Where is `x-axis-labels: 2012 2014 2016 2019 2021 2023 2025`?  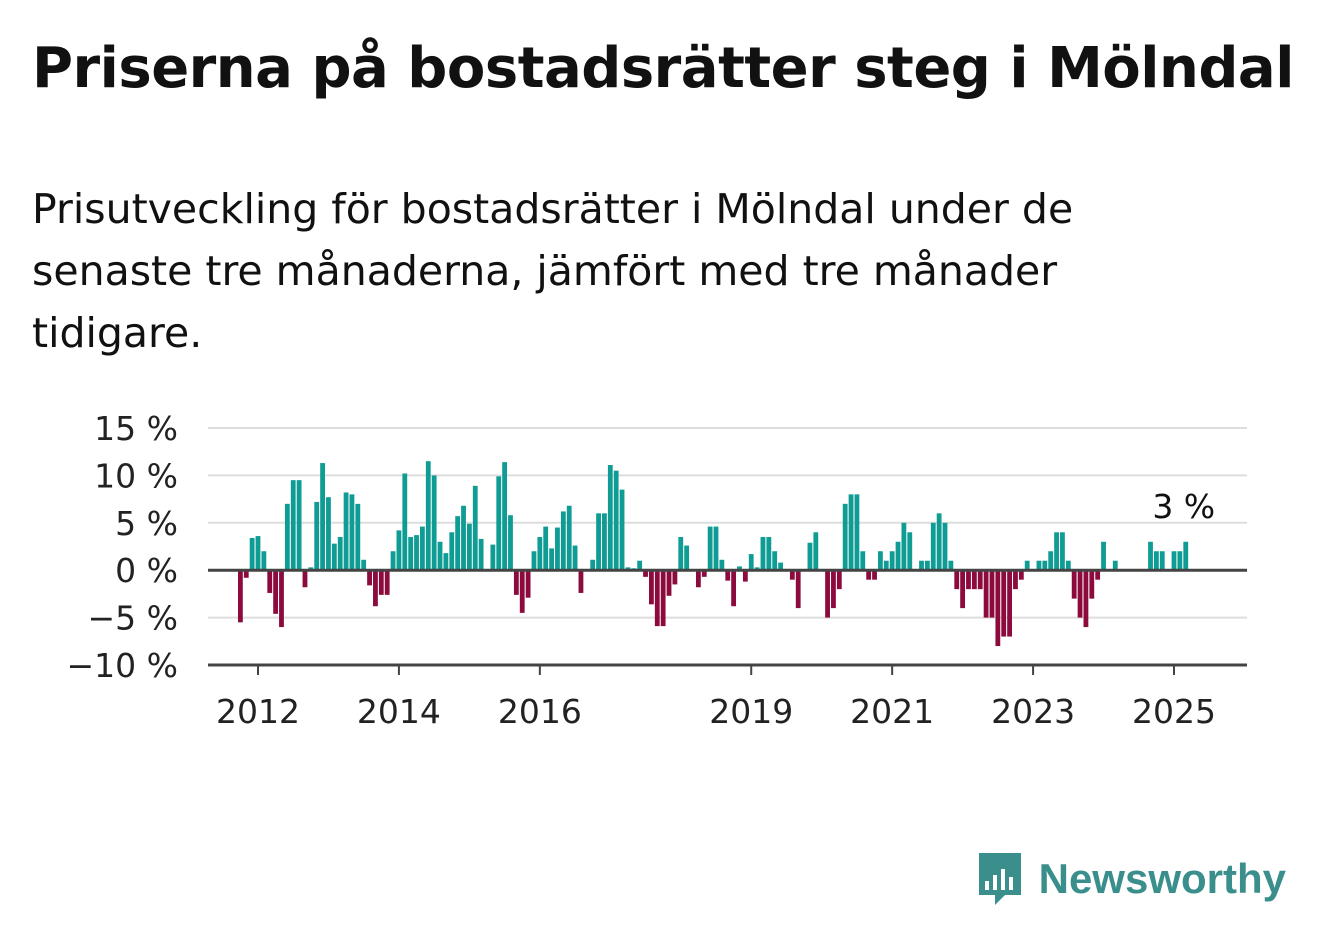 x-axis-labels: 2012 2014 2016 2019 2021 2023 2025 is located at coordinates (716, 698).